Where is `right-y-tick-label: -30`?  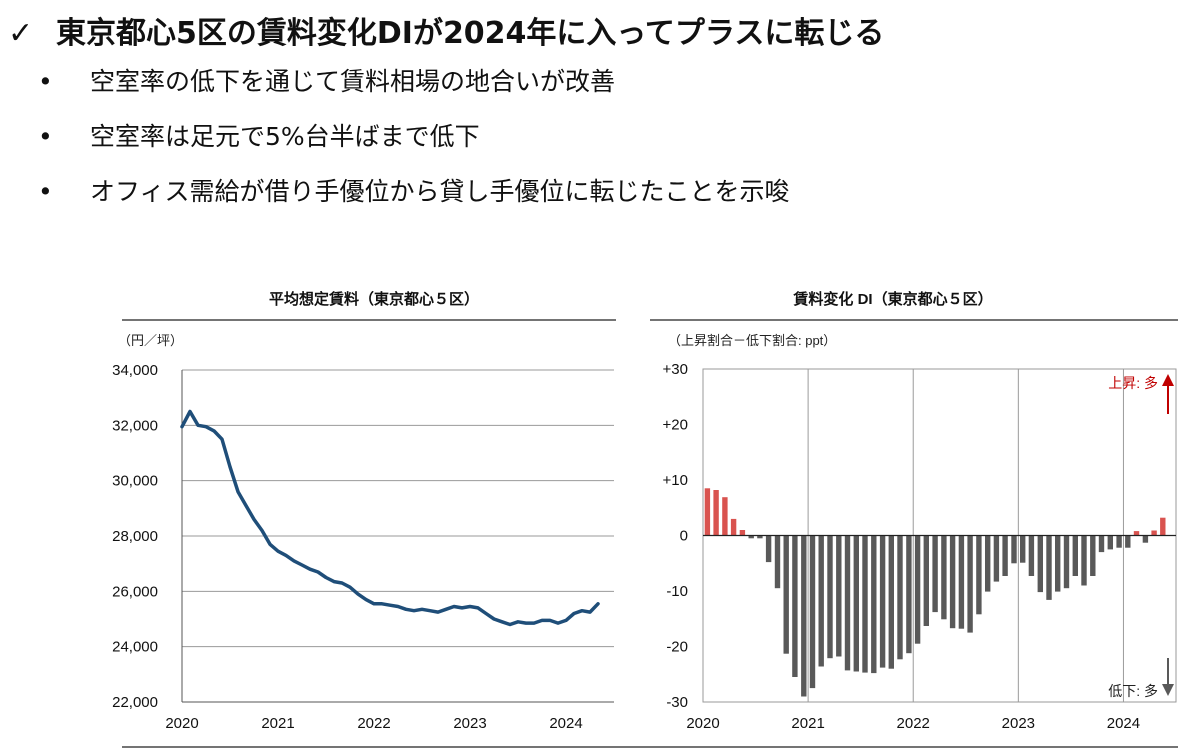
right-y-tick-label: -30 is located at coordinates (677, 702).